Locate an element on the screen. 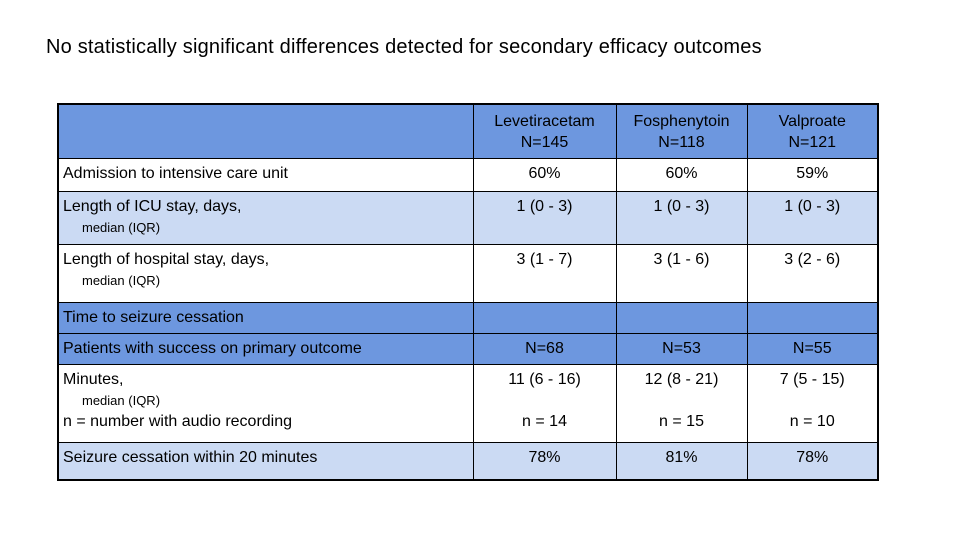 This screenshot has width=960, height=540. table-cell: N=55 is located at coordinates (812, 348).